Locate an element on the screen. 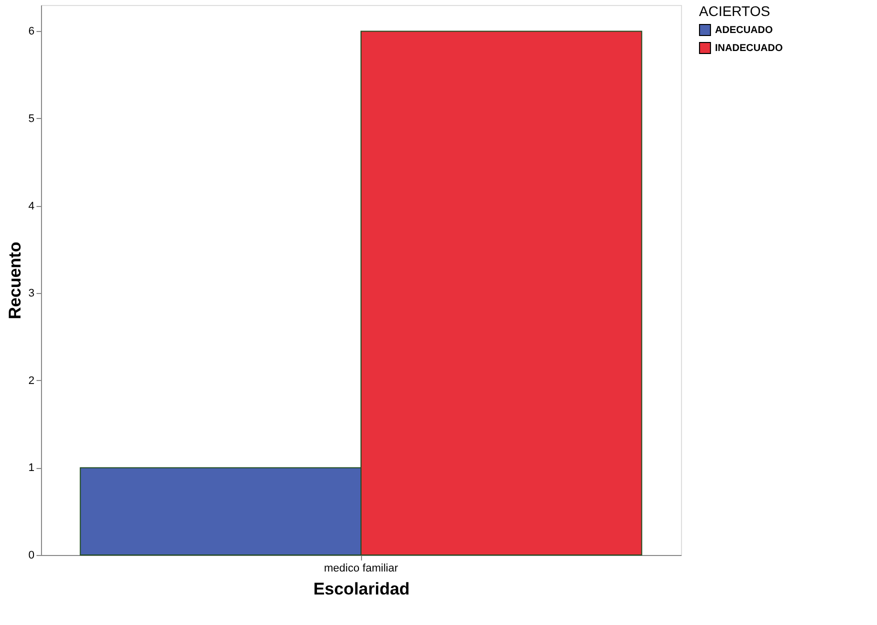  x-tick-label: medico familiar is located at coordinates (361, 568).